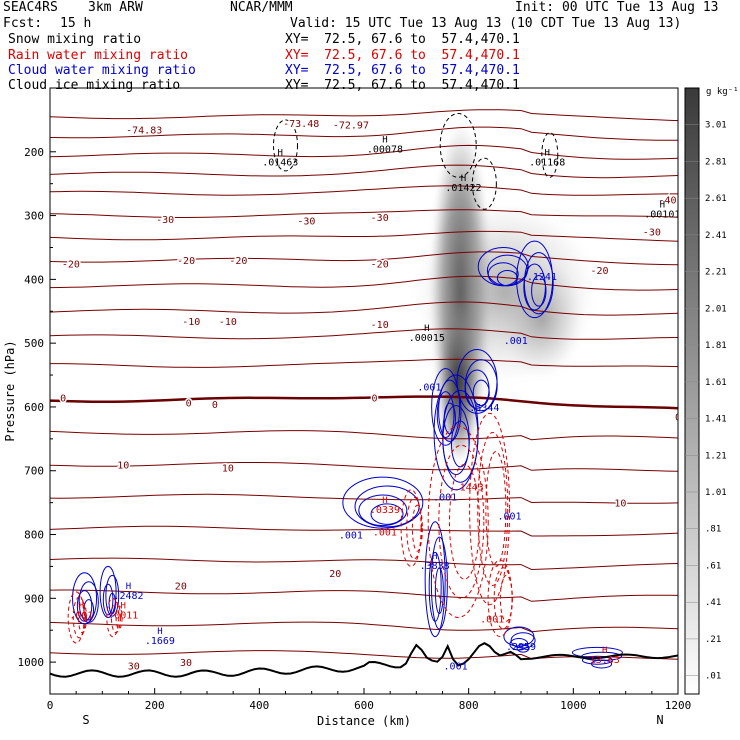 The image size is (740, 740). Describe the element at coordinates (351, 125) in the screenshot. I see `isotherm-label: -72.97` at that location.